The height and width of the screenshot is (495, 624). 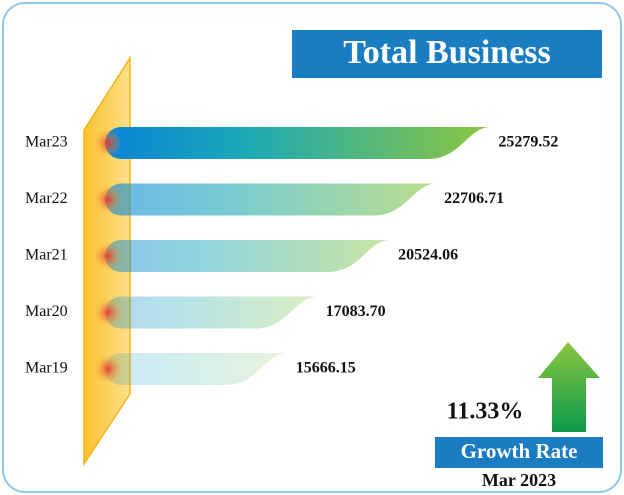 What do you see at coordinates (326, 368) in the screenshot?
I see `value-label: 15666.15` at bounding box center [326, 368].